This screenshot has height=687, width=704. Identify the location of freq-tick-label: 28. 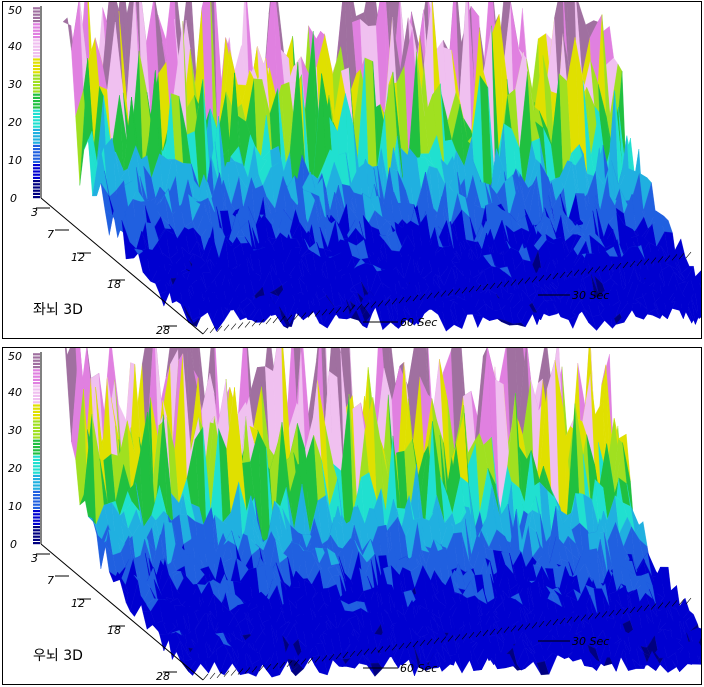
(163, 330).